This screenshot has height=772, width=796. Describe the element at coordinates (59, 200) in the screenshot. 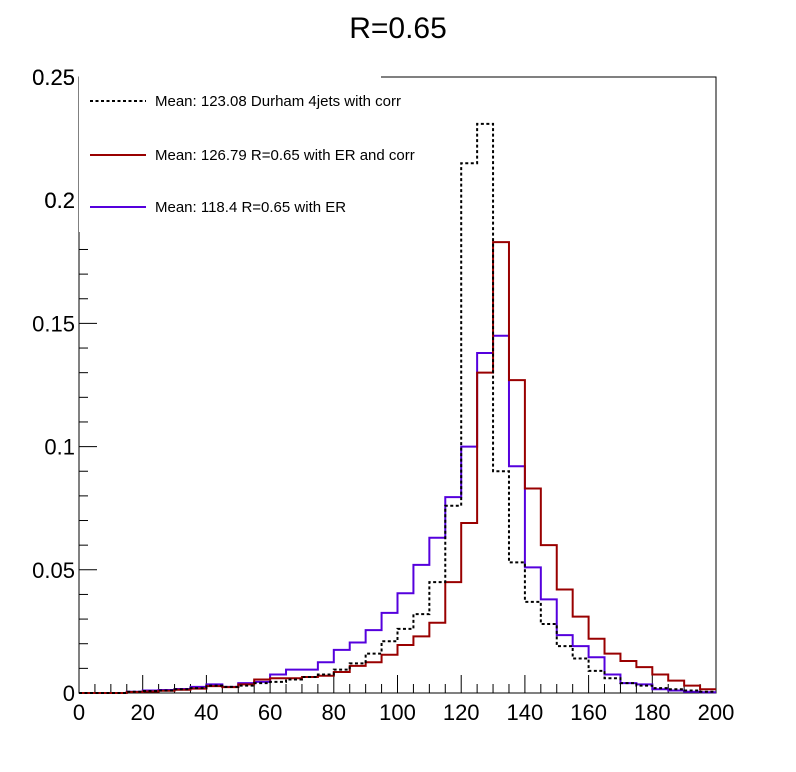

I see `y-tick-label: 0.2` at that location.